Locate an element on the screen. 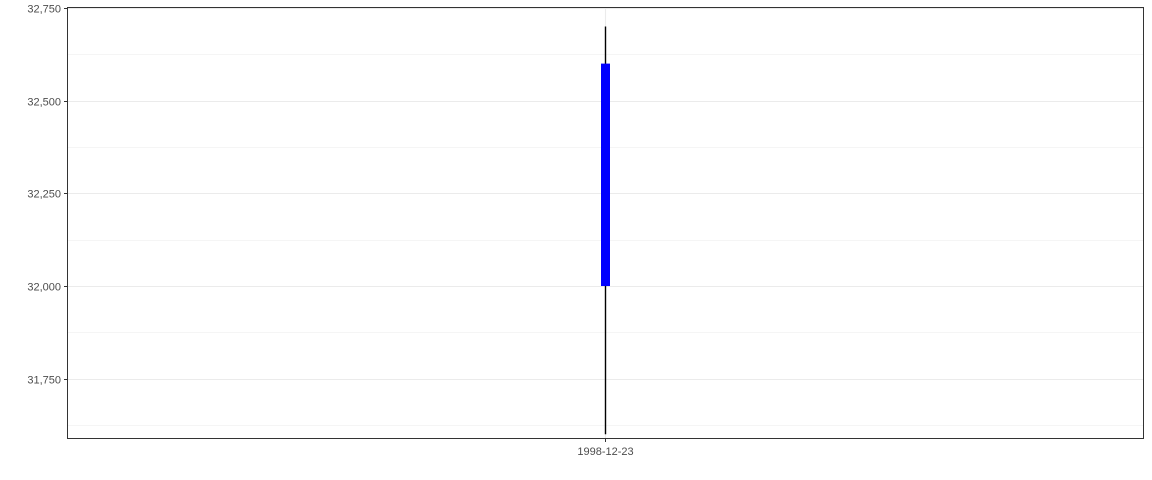 Image resolution: width=1152 pixels, height=480 pixels. x-axis: 1998-12-23 is located at coordinates (605, 448).